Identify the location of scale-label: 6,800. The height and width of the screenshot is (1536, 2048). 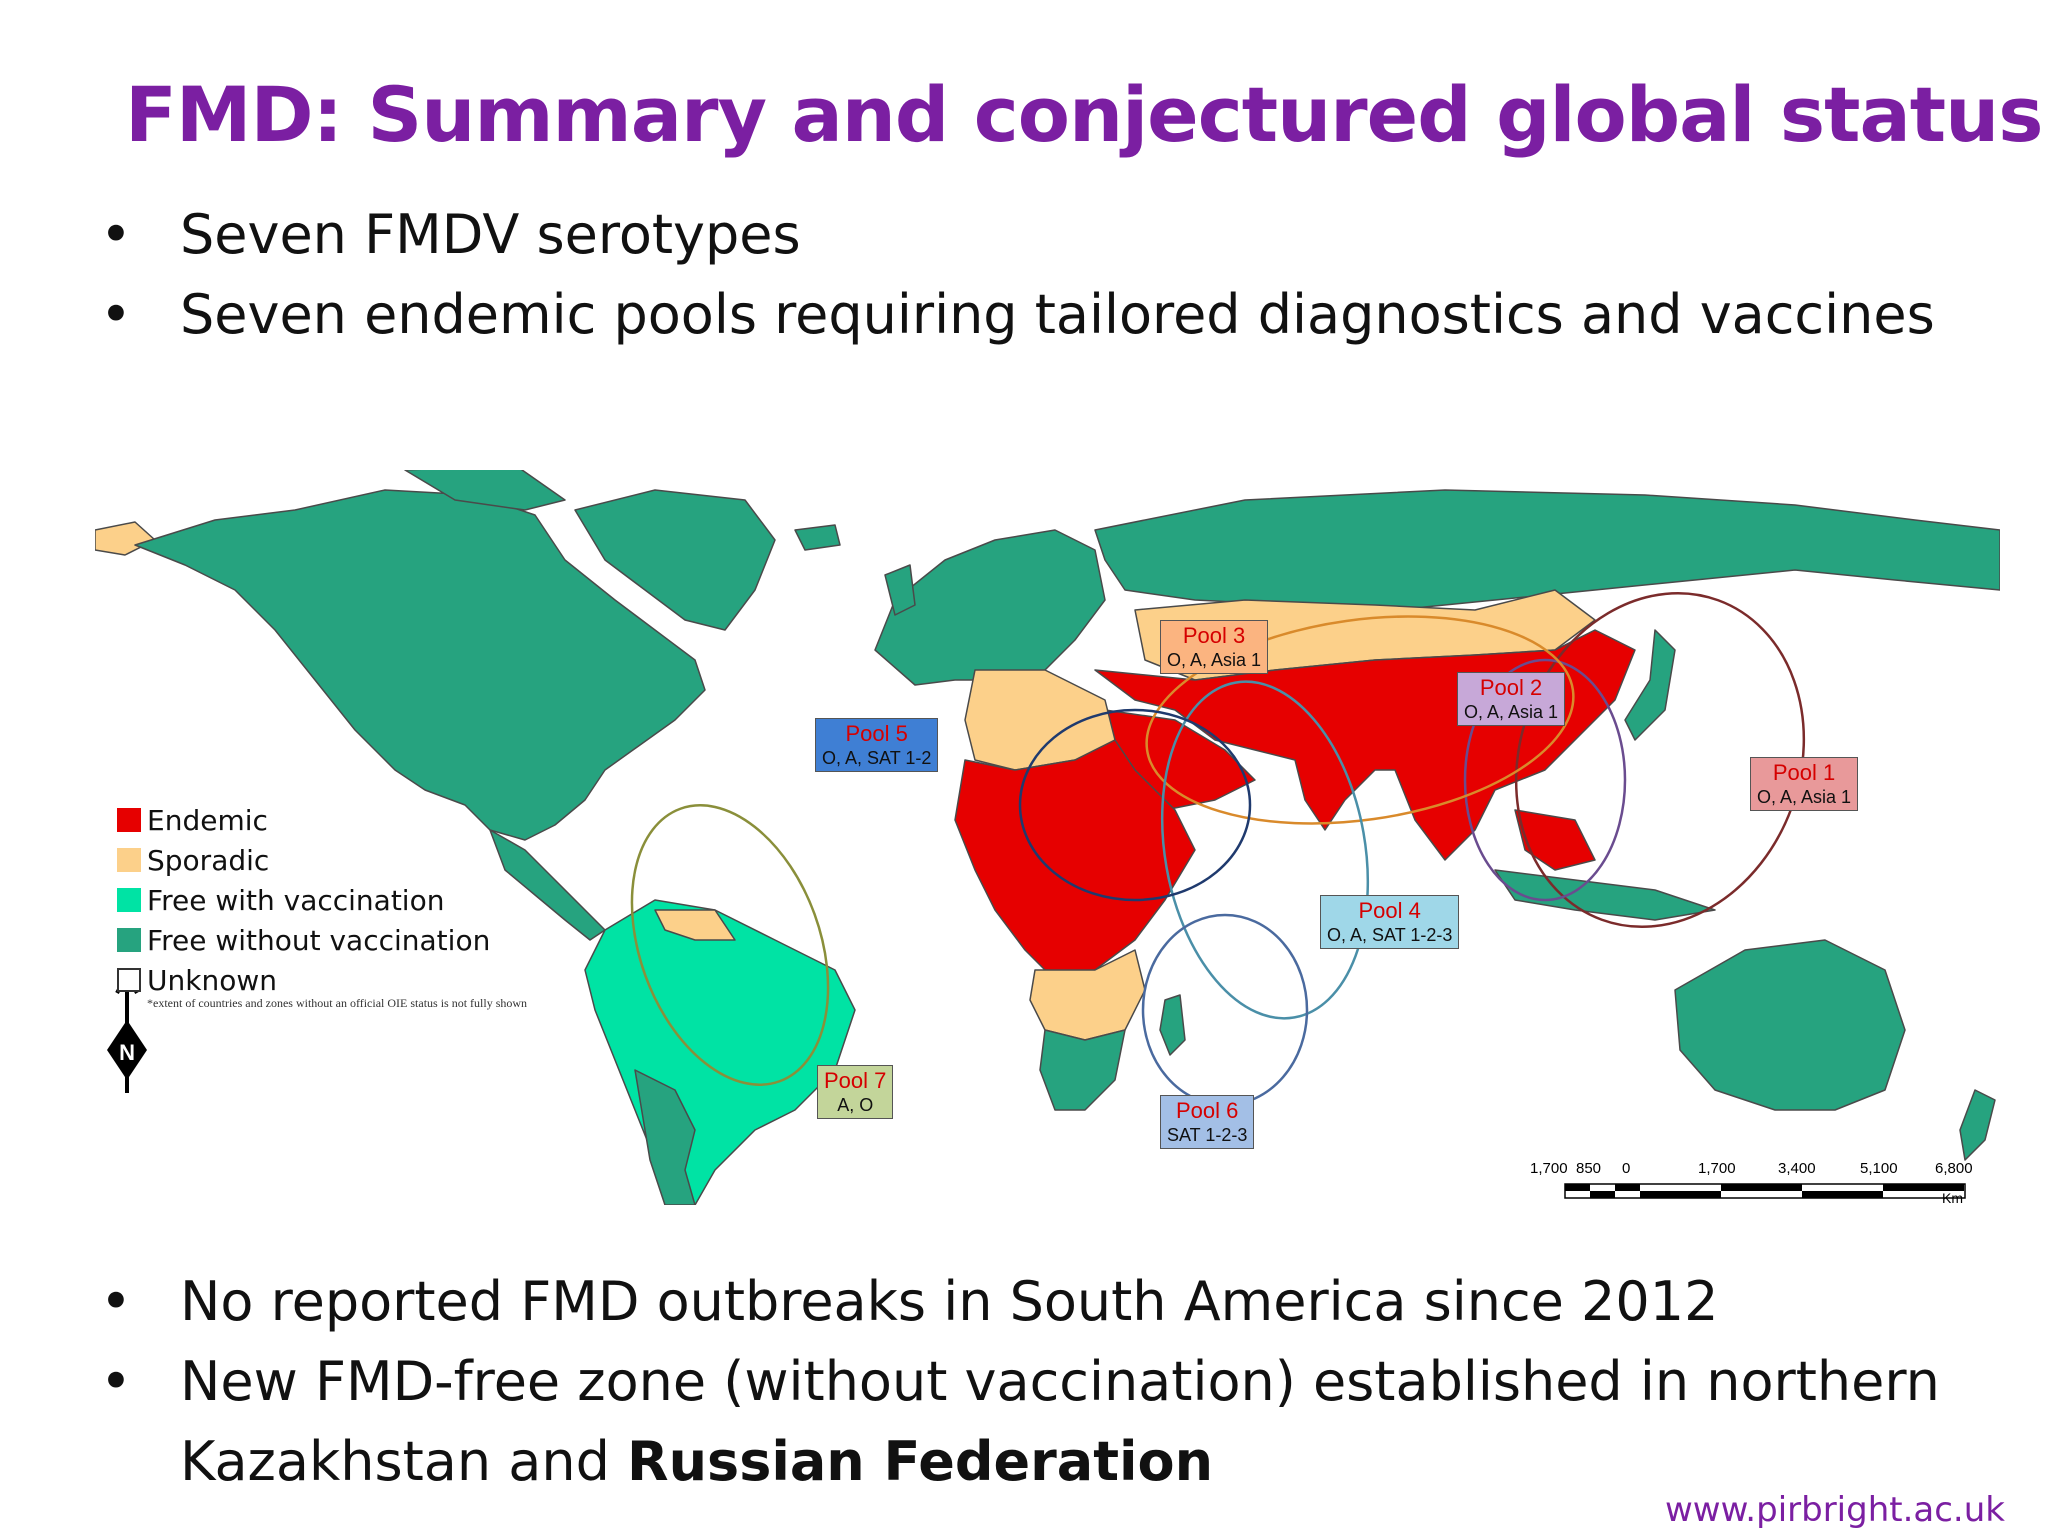
(1954, 1168).